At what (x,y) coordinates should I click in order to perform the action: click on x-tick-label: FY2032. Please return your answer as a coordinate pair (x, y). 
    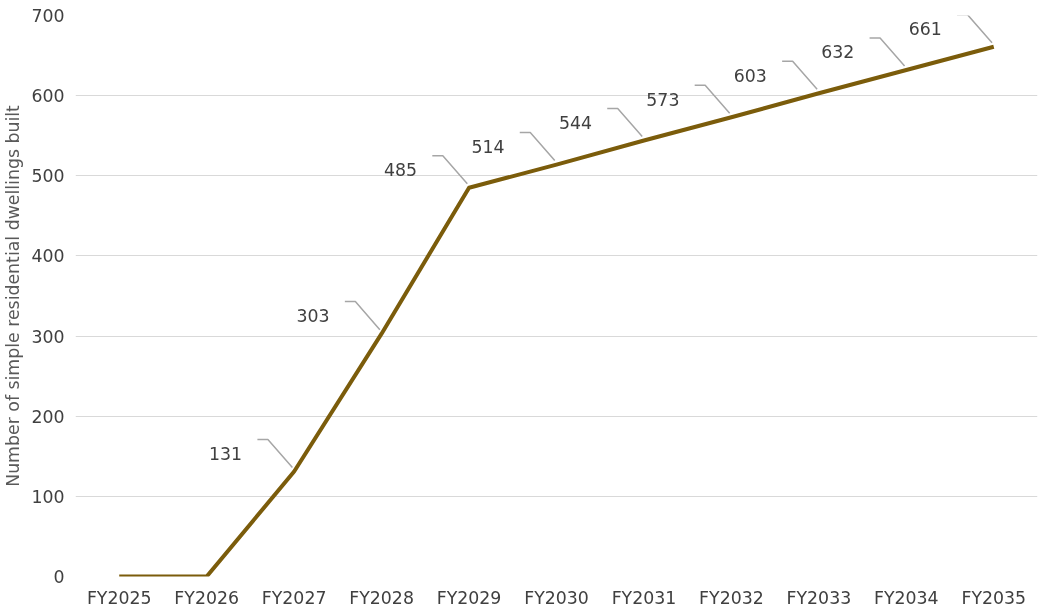
    Looking at the image, I should click on (731, 597).